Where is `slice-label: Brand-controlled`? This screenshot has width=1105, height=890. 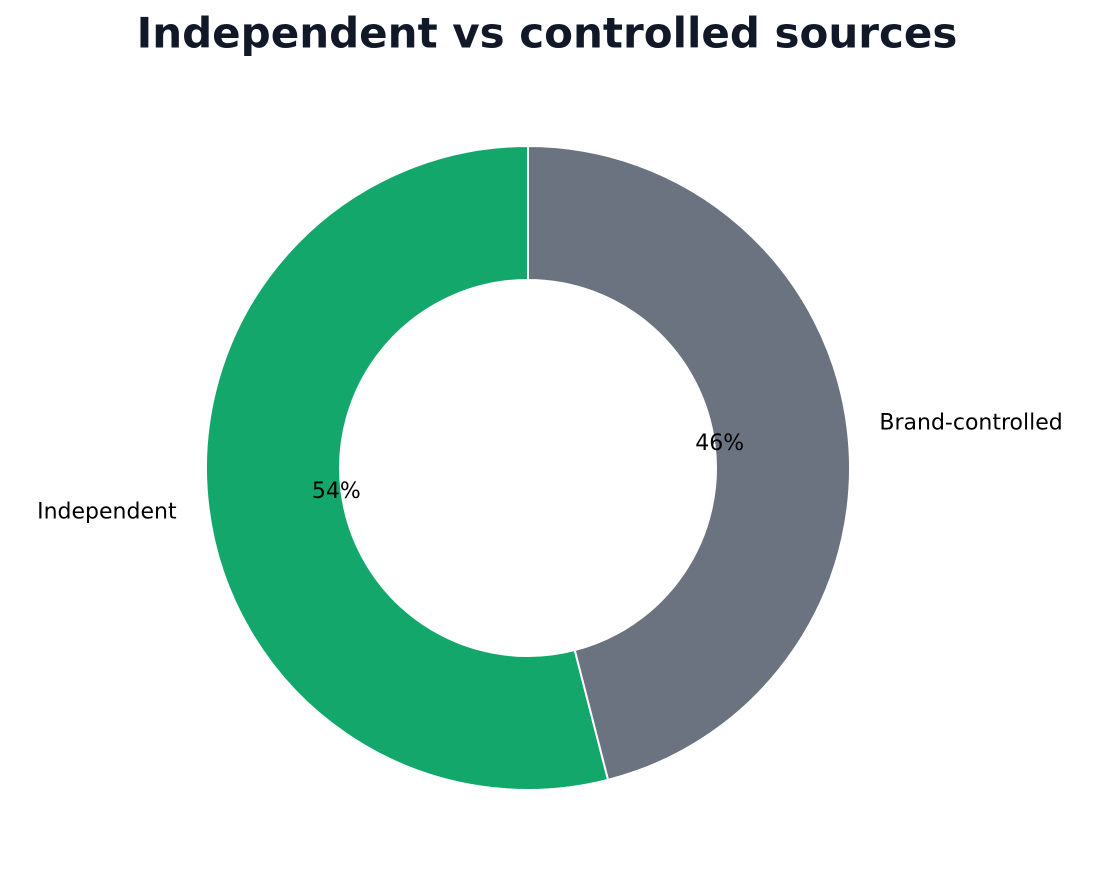
slice-label: Brand-controlled is located at coordinates (970, 423).